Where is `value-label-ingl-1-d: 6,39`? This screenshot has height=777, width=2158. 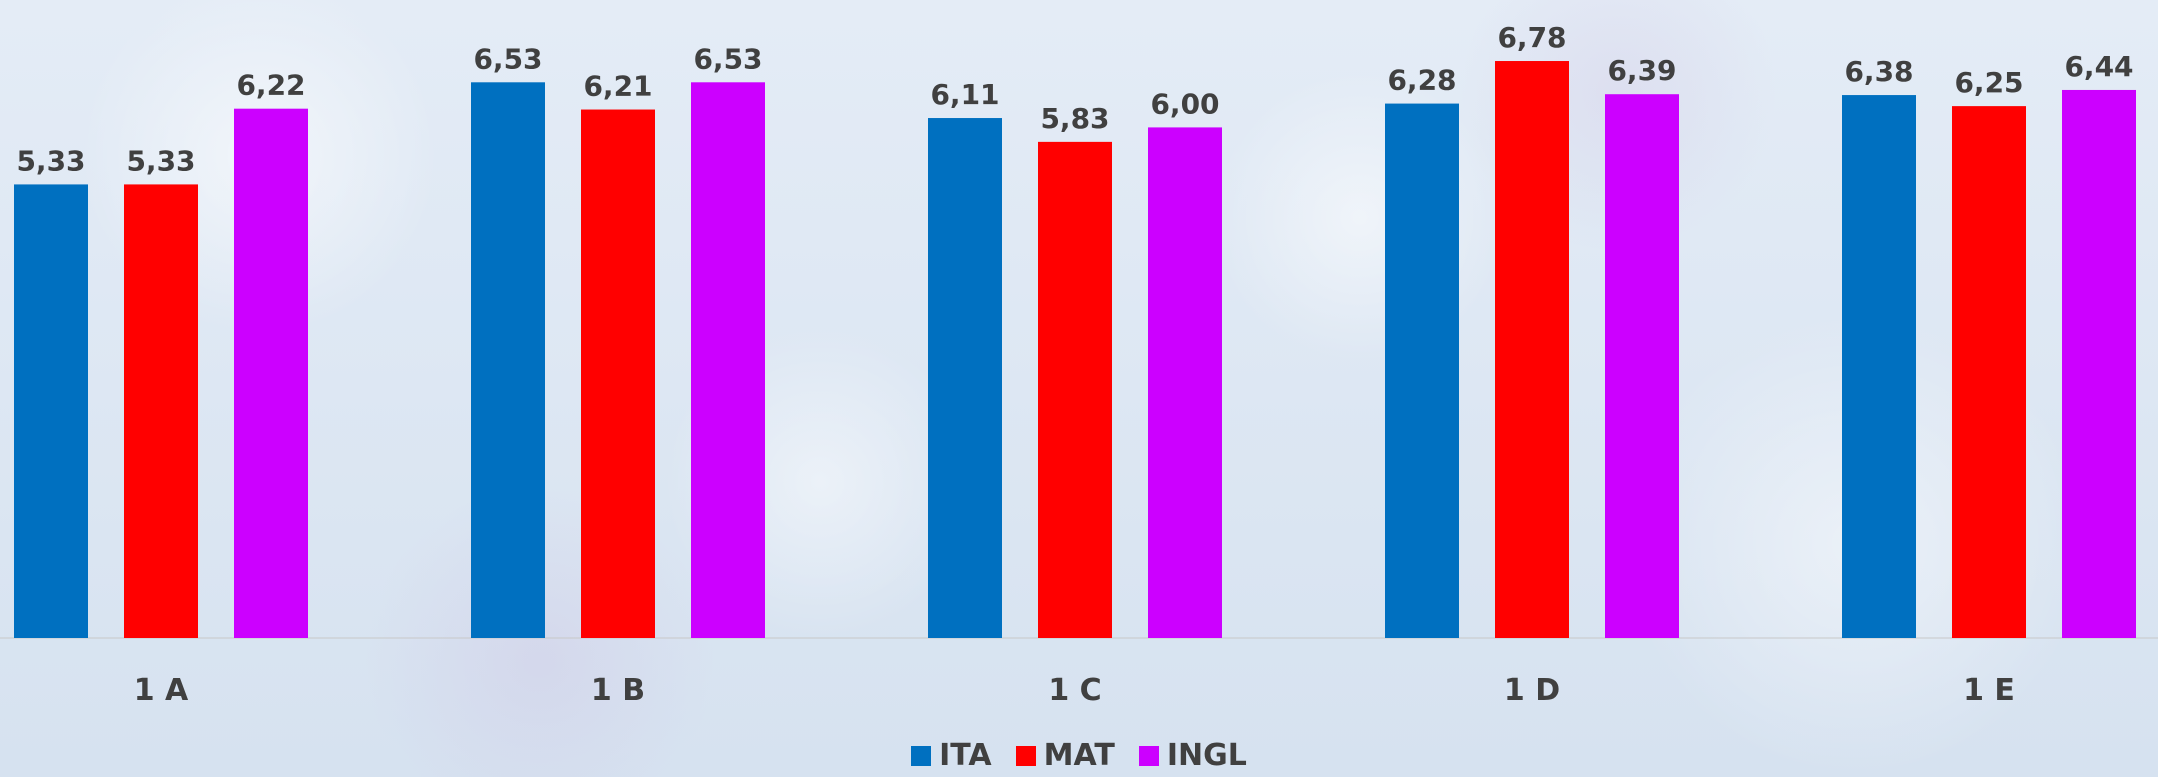
value-label-ingl-1-d: 6,39 is located at coordinates (1641, 70).